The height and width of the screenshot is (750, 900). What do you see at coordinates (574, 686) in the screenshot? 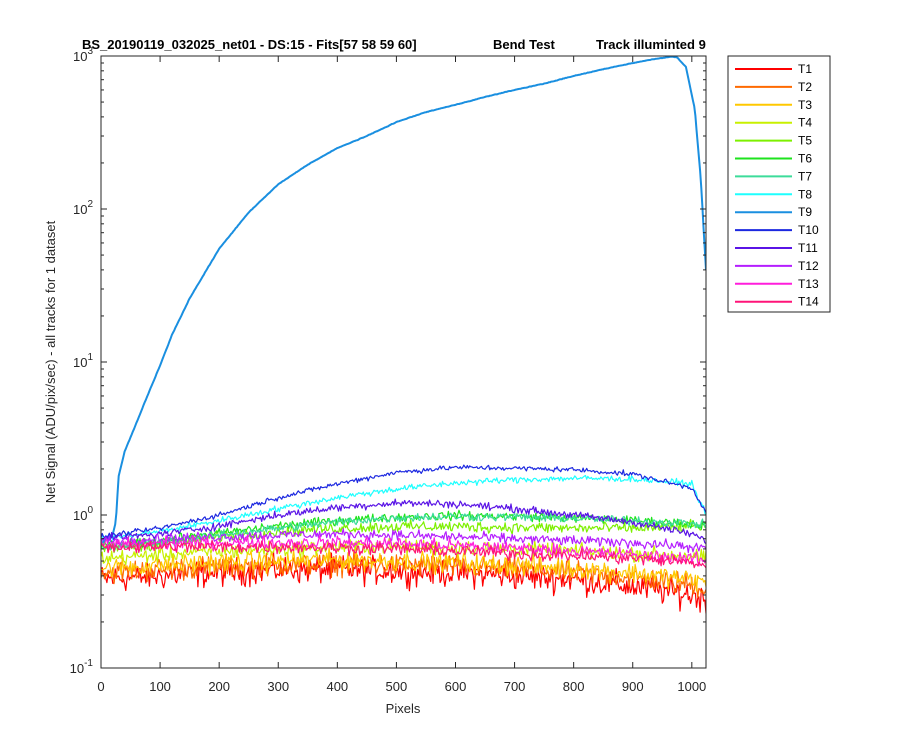
I see `x-tick-label: 800` at bounding box center [574, 686].